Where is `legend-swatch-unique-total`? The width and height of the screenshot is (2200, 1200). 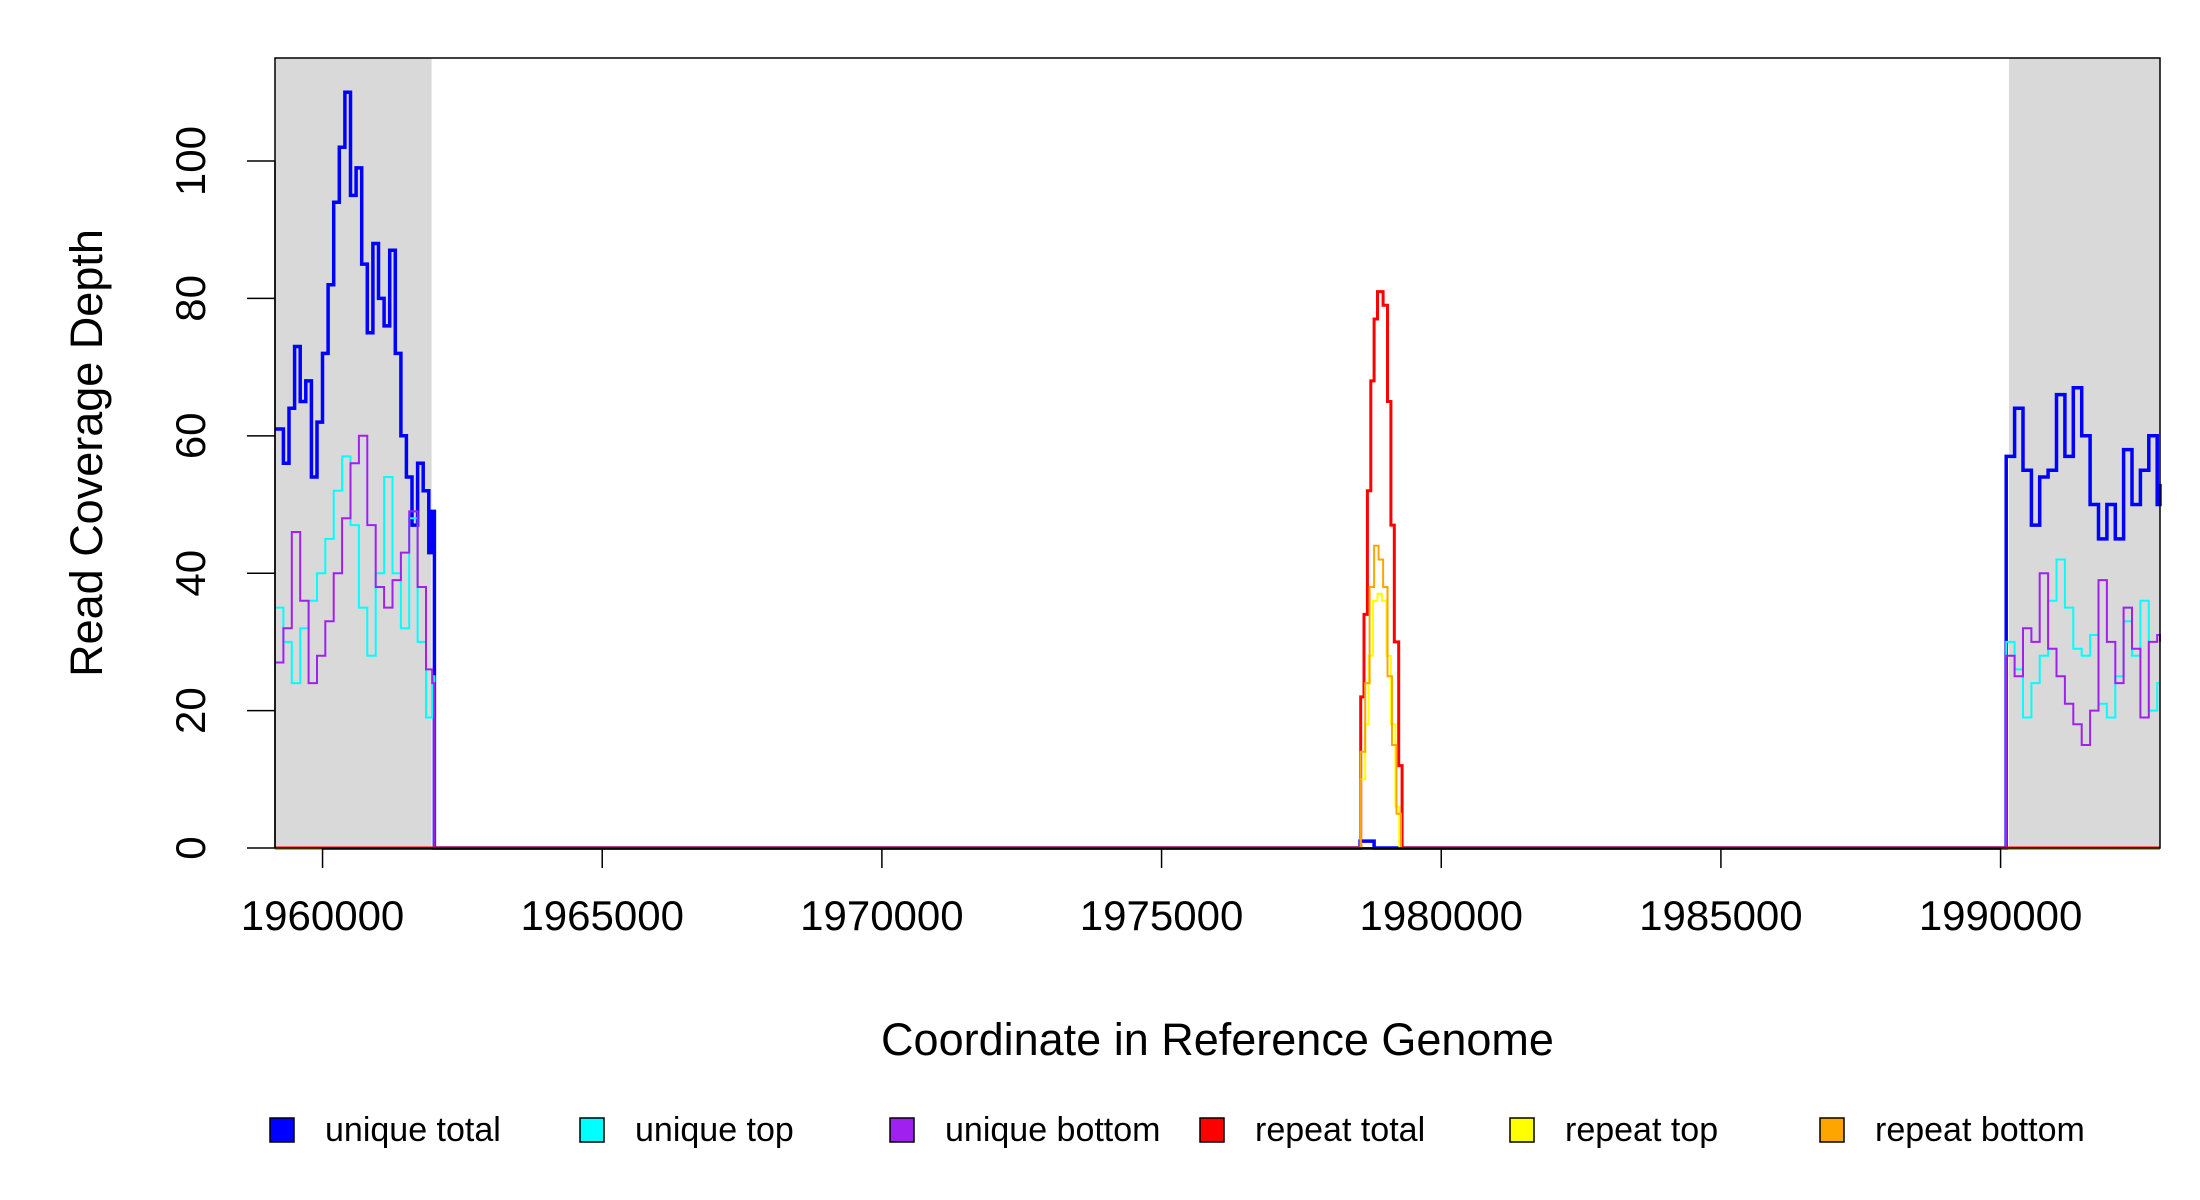 legend-swatch-unique-total is located at coordinates (282, 1130).